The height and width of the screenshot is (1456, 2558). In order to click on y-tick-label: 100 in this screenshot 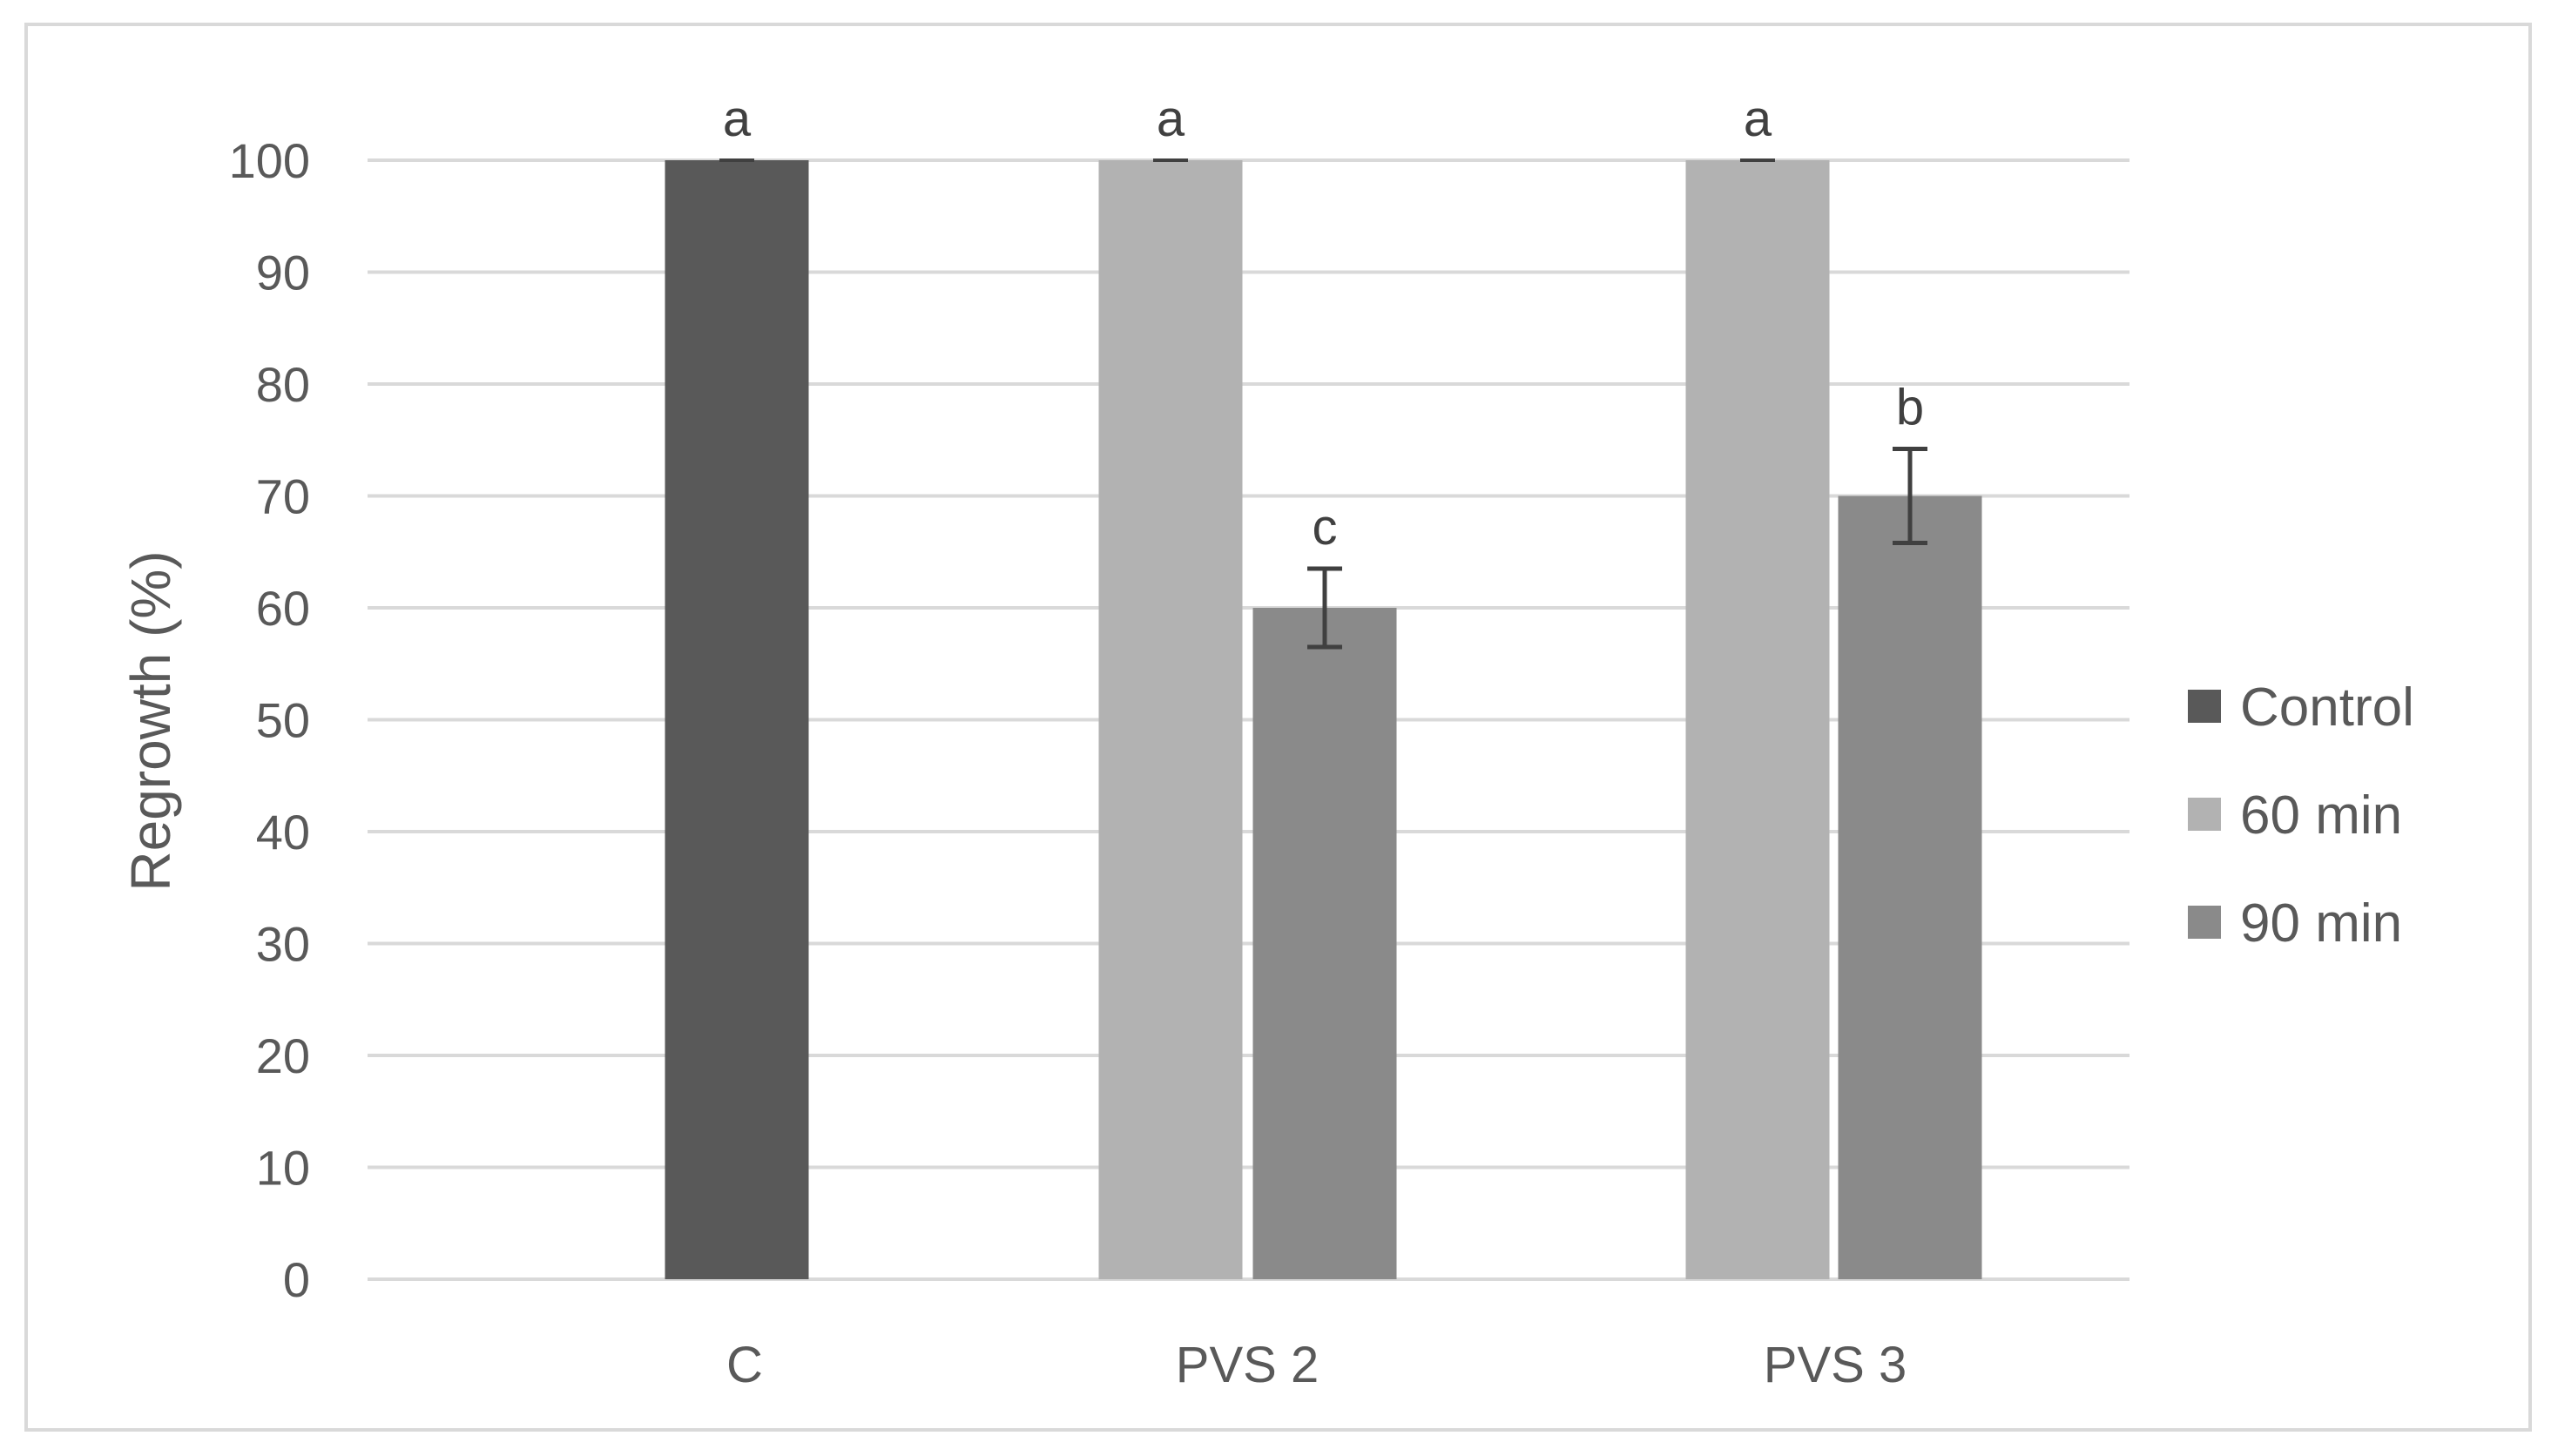, I will do `click(269, 160)`.